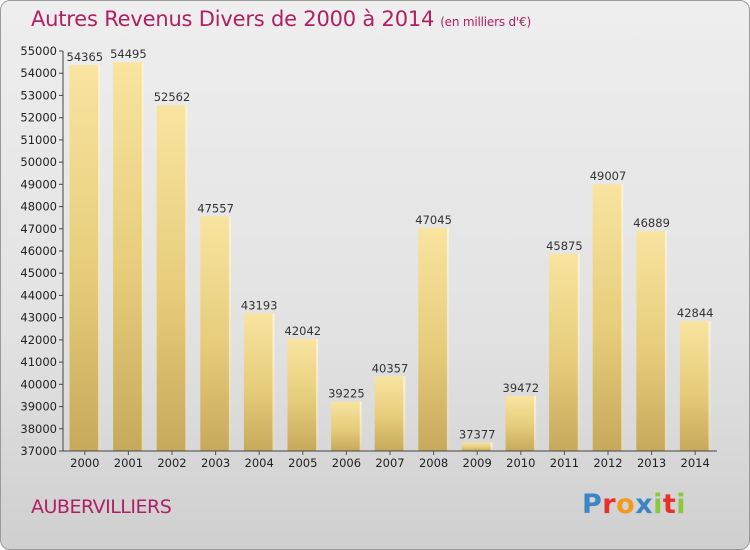 Image resolution: width=750 pixels, height=550 pixels. Describe the element at coordinates (38, 73) in the screenshot. I see `y-tick-label: 54000` at that location.